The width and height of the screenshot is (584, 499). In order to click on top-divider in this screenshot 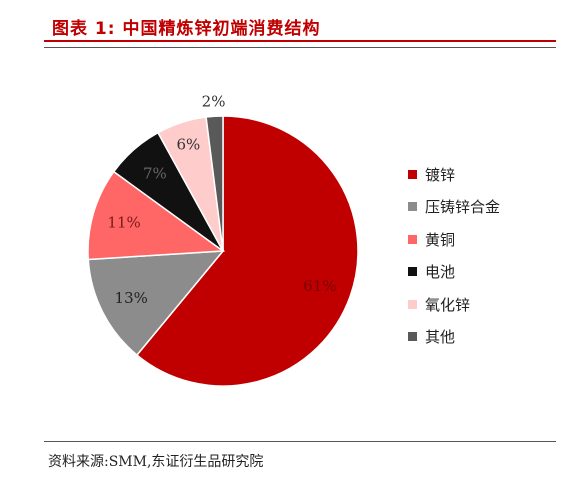, I will do `click(300, 47)`.